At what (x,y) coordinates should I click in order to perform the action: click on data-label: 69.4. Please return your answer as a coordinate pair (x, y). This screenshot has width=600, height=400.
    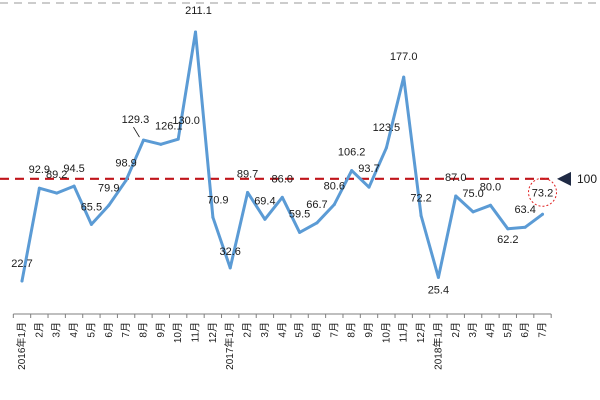
    Looking at the image, I should click on (264, 201).